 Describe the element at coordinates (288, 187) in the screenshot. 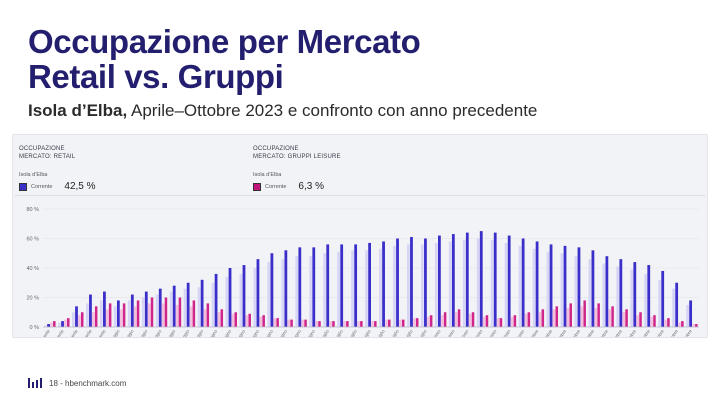

I see `kpi-groups-row: Corrente 6,3 %` at that location.